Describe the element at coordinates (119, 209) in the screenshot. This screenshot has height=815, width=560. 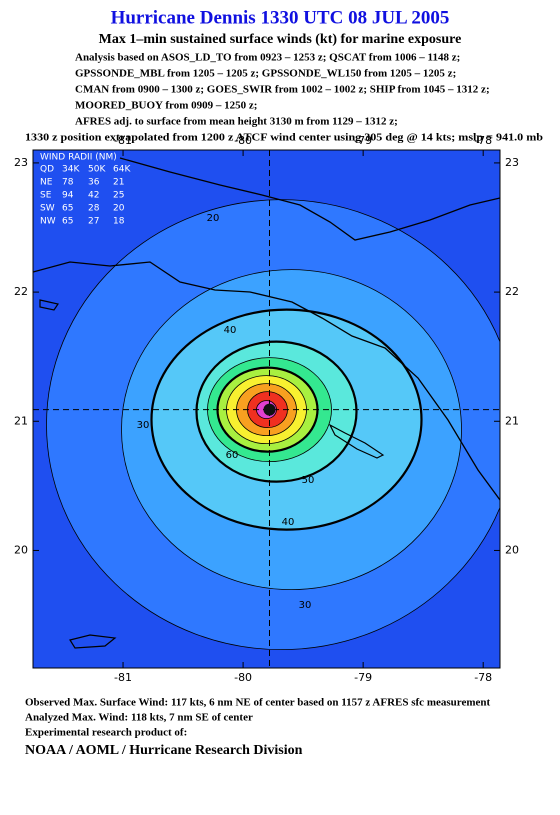
I see `radii-cell: 20` at that location.